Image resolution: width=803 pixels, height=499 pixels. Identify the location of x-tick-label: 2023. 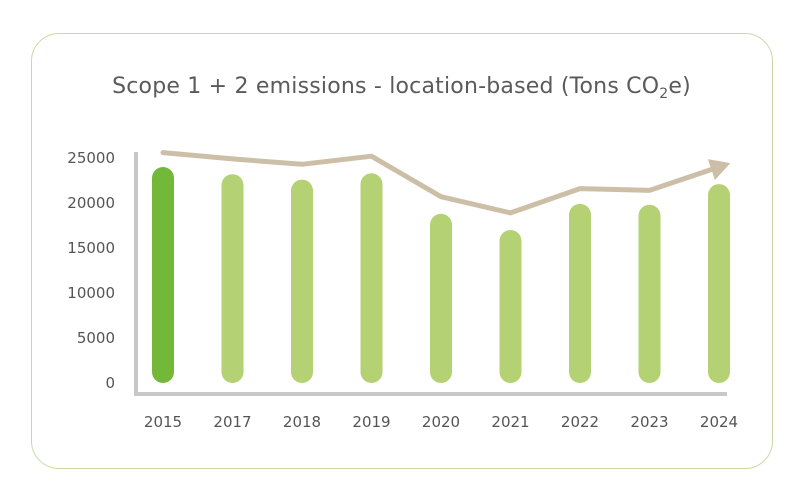
(649, 422).